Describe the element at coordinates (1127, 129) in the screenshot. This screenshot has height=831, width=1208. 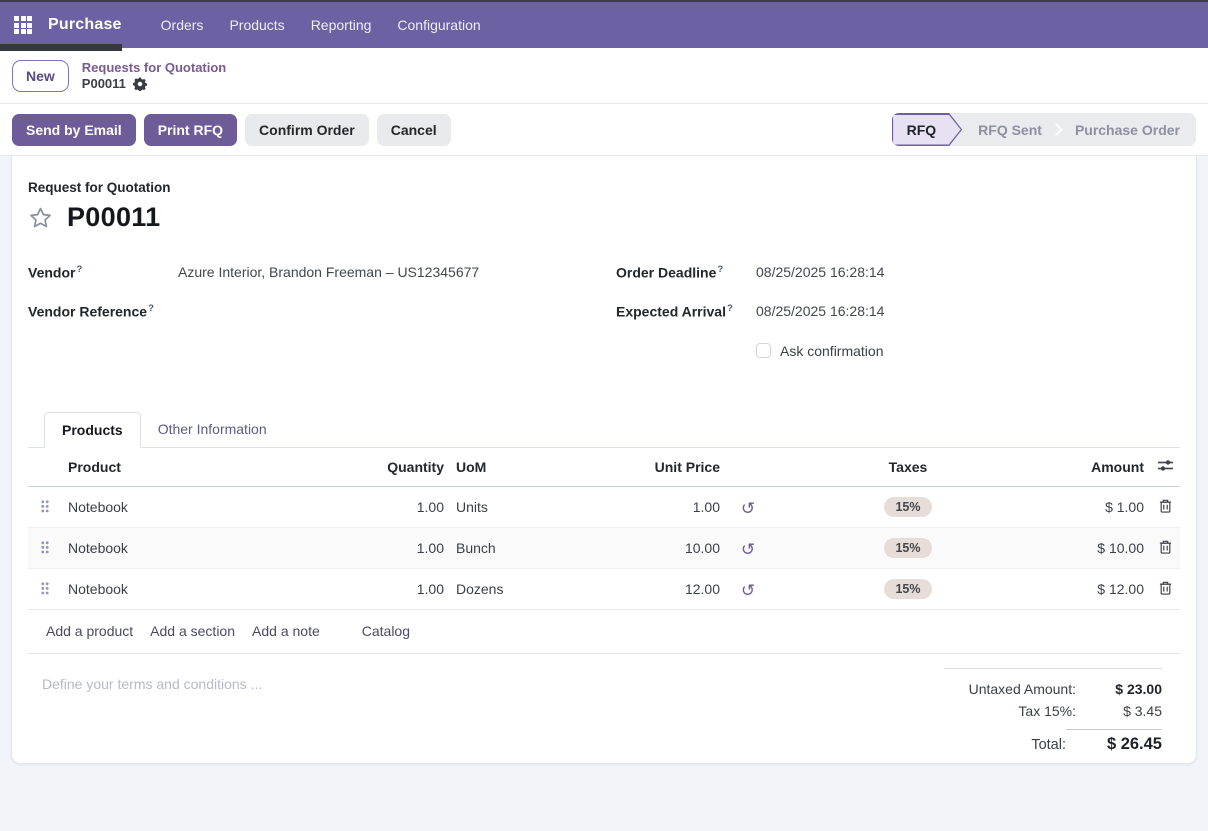
I see `status-step-purchase-order: Purchase Order` at that location.